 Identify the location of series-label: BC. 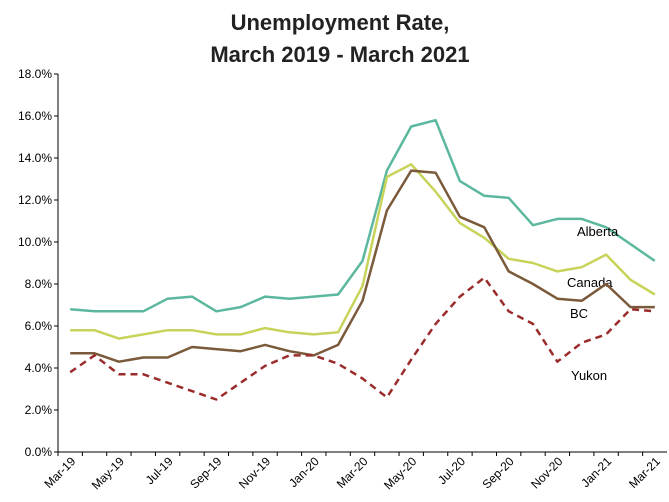
(579, 313).